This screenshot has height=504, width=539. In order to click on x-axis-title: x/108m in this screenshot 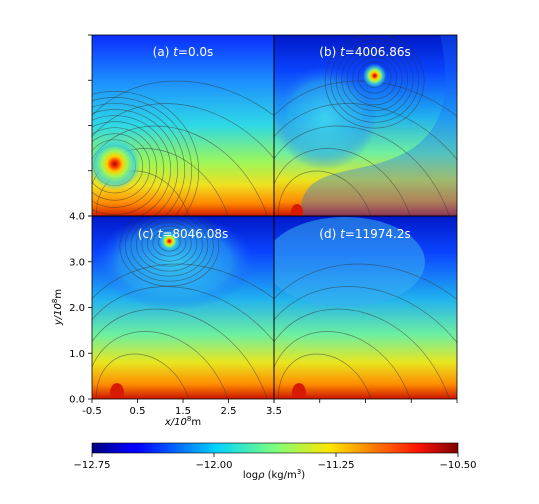, I will do `click(182, 421)`.